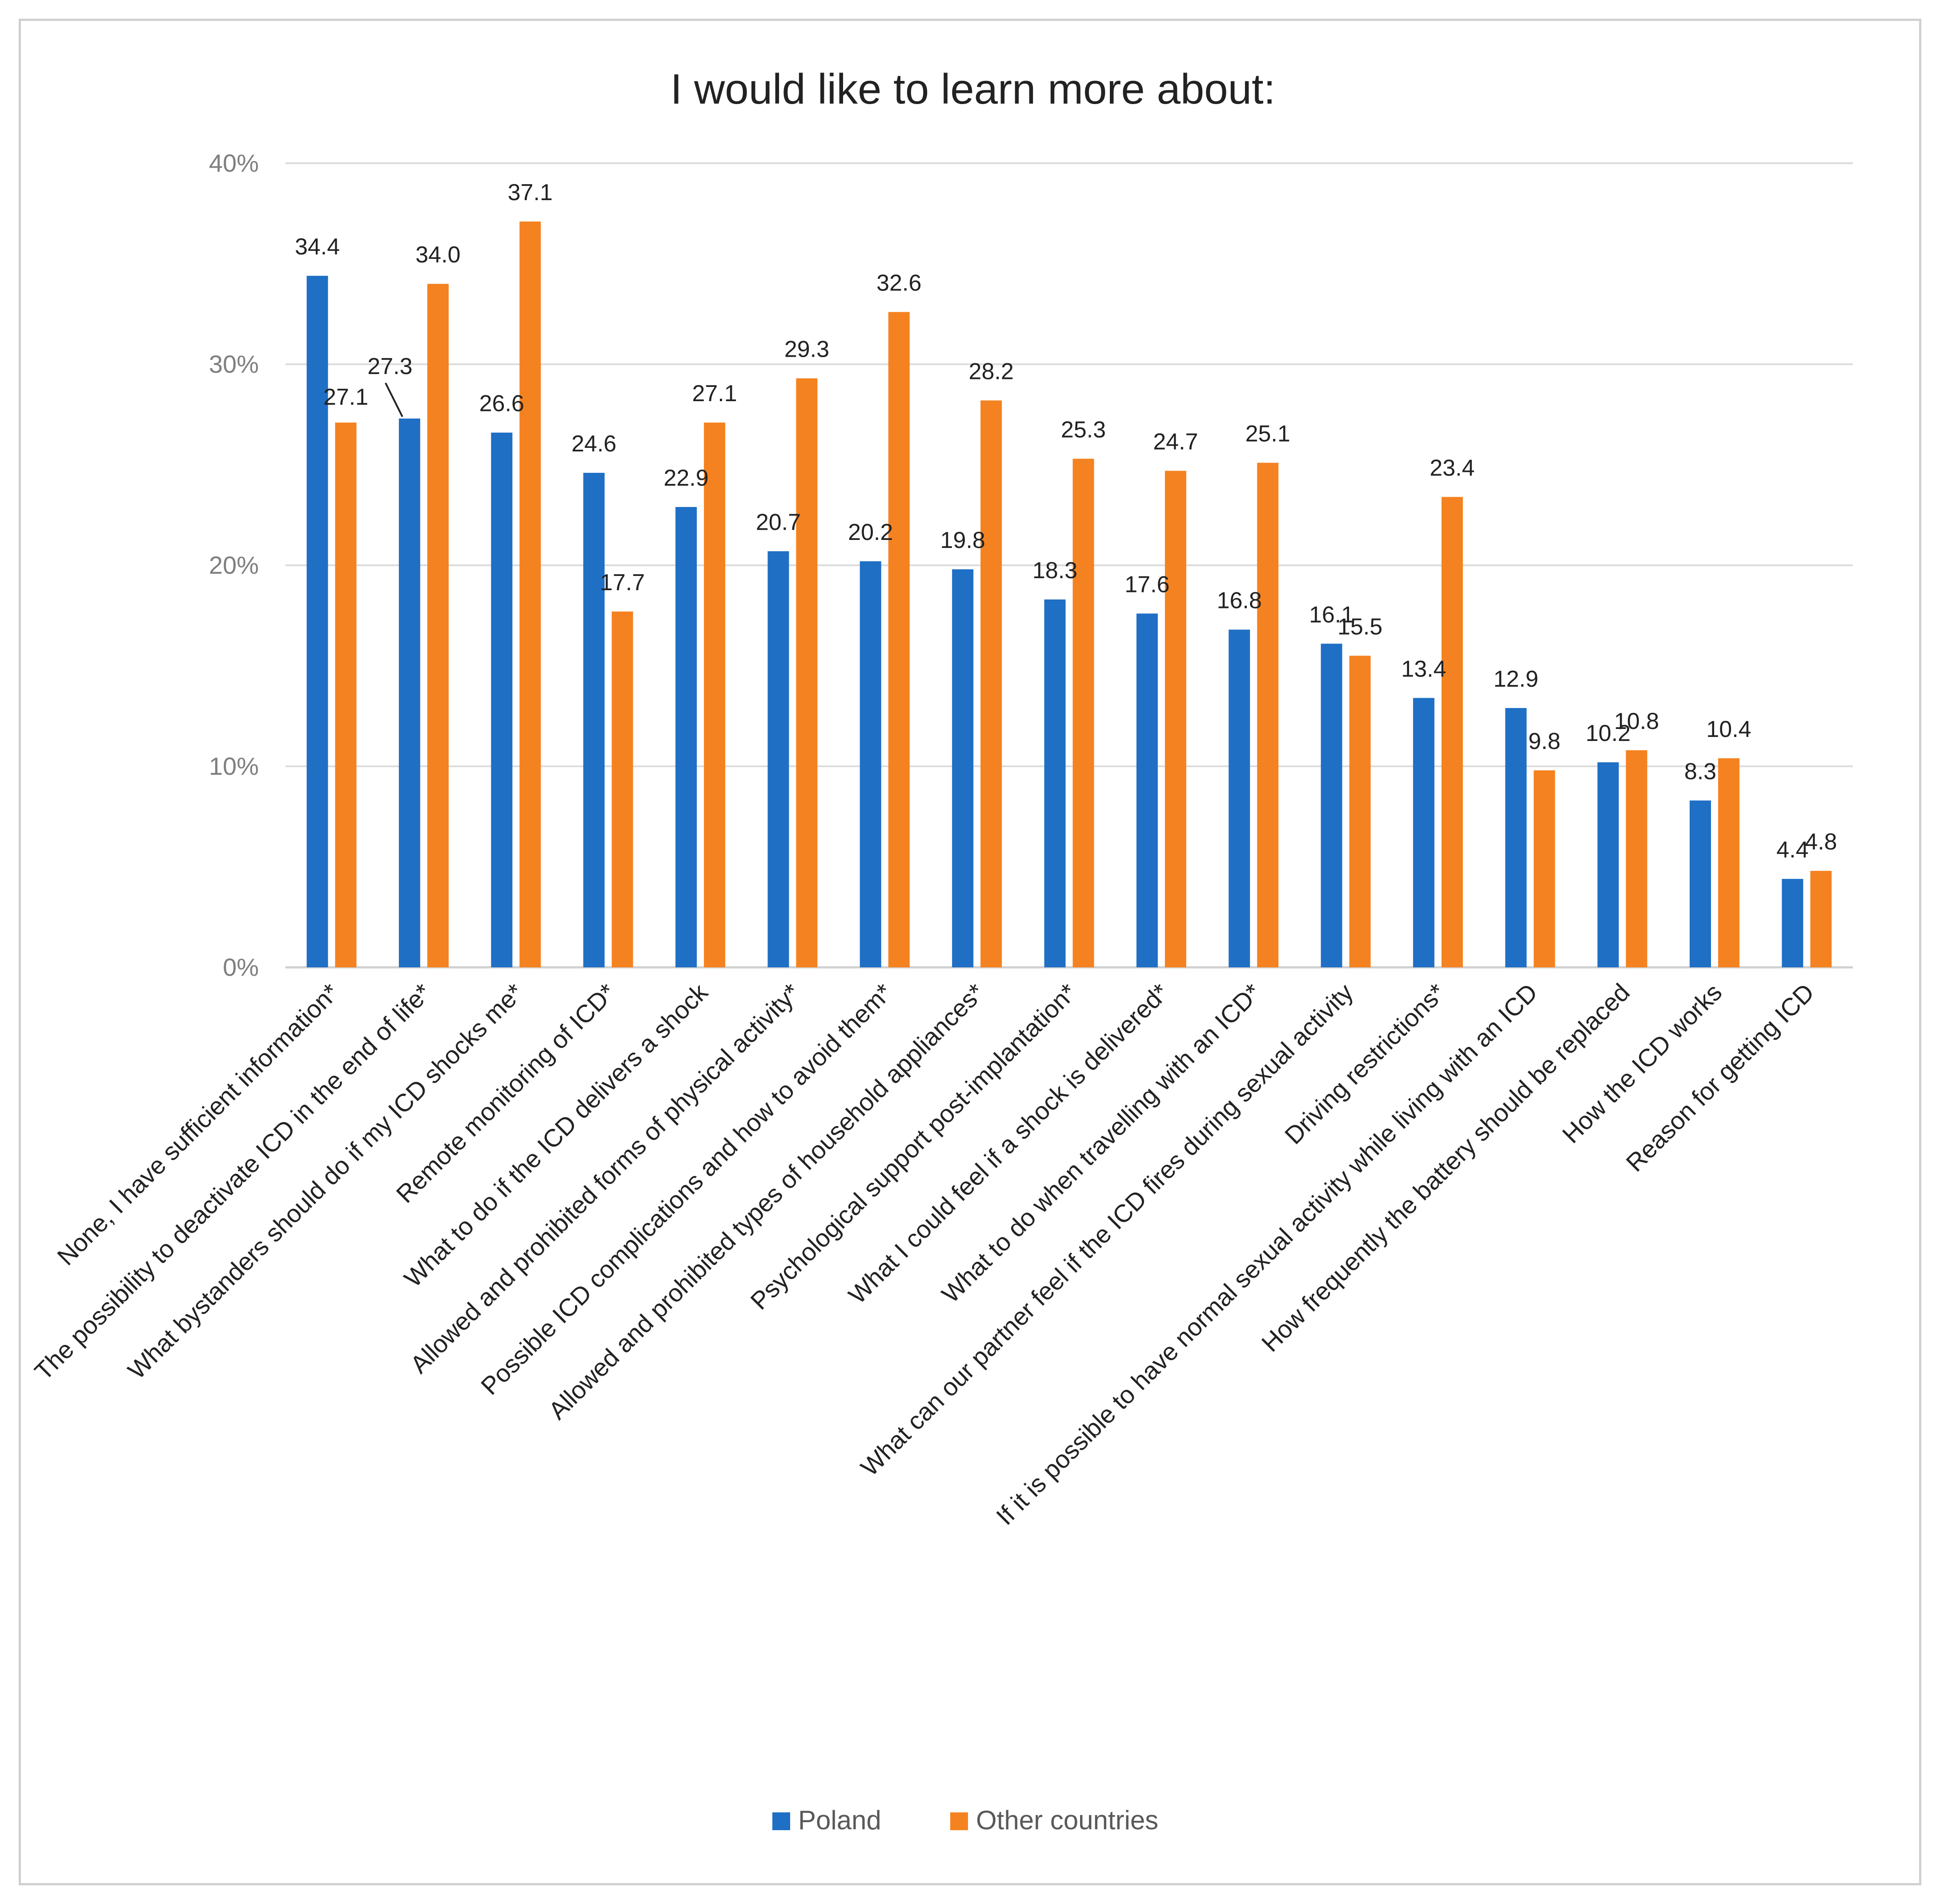 The width and height of the screenshot is (1940, 1904). What do you see at coordinates (839, 1820) in the screenshot?
I see `legend-label: Poland` at bounding box center [839, 1820].